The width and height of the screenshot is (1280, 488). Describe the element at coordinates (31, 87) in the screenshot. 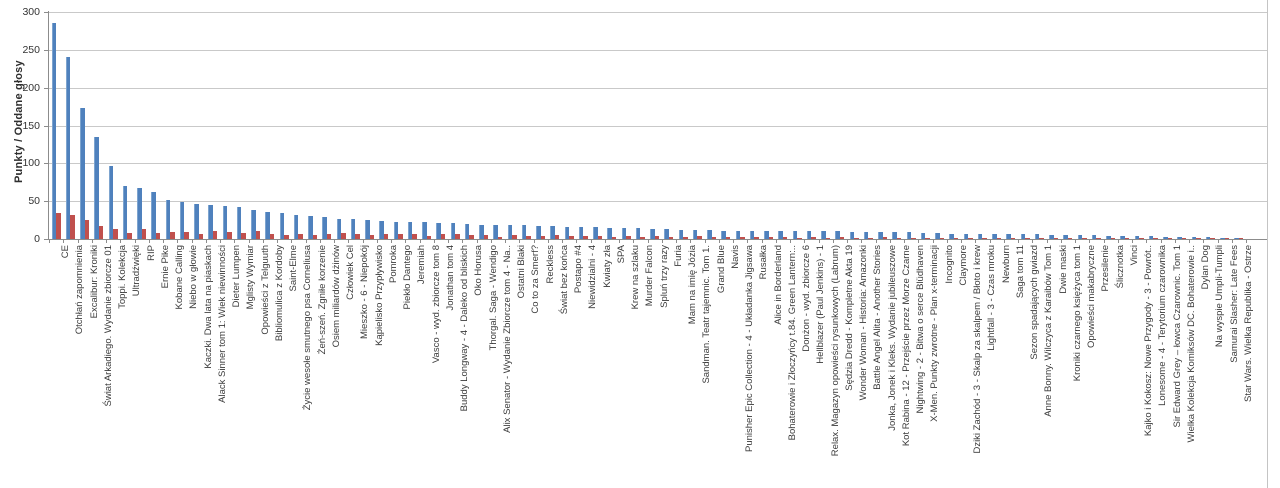

I see `y-axis-tick-label: 200` at that location.